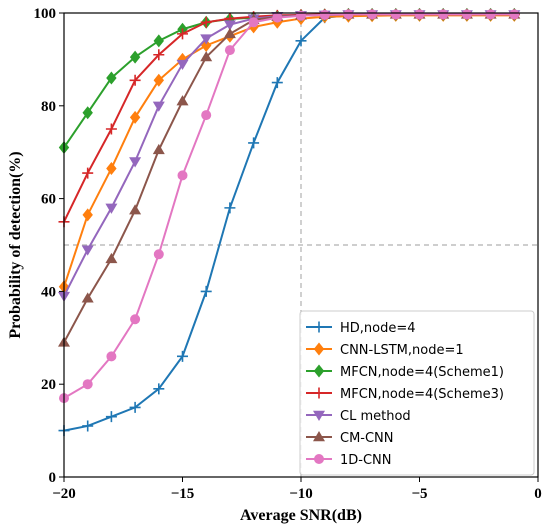 The height and width of the screenshot is (529, 550). Describe the element at coordinates (422, 372) in the screenshot. I see `legend-label: MFCN,node=4(Scheme1)` at that location.